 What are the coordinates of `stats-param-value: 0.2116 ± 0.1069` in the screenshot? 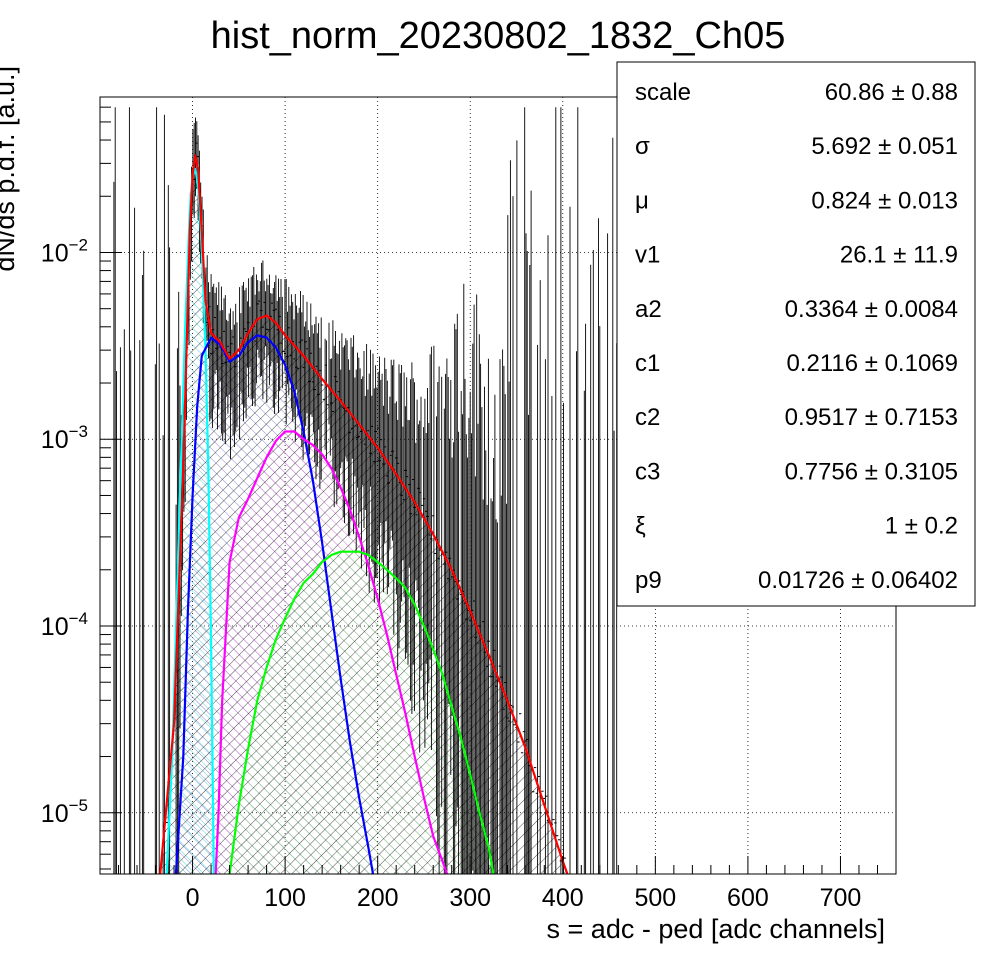 It's located at (872, 363).